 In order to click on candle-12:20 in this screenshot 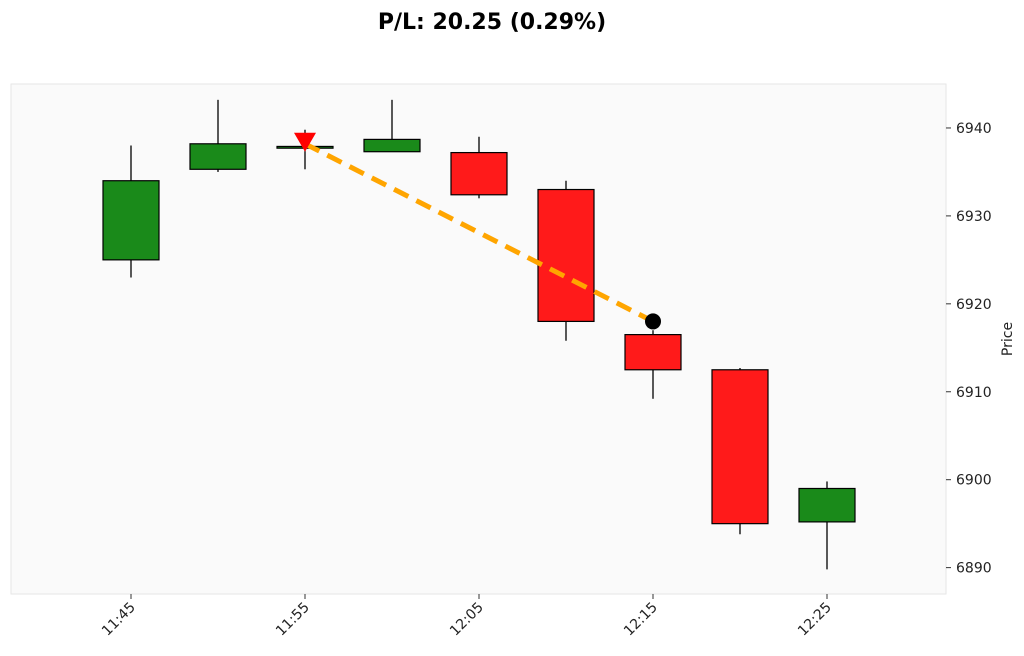, I will do `click(740, 451)`.